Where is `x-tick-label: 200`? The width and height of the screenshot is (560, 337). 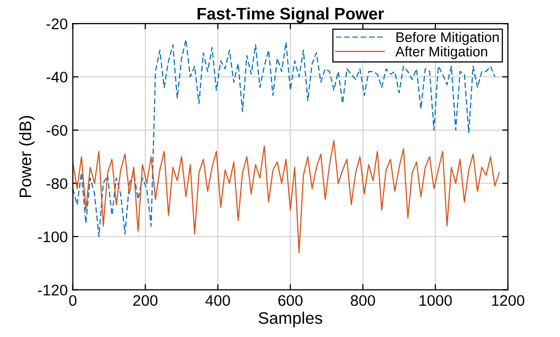
x-tick-label: 200 is located at coordinates (145, 300).